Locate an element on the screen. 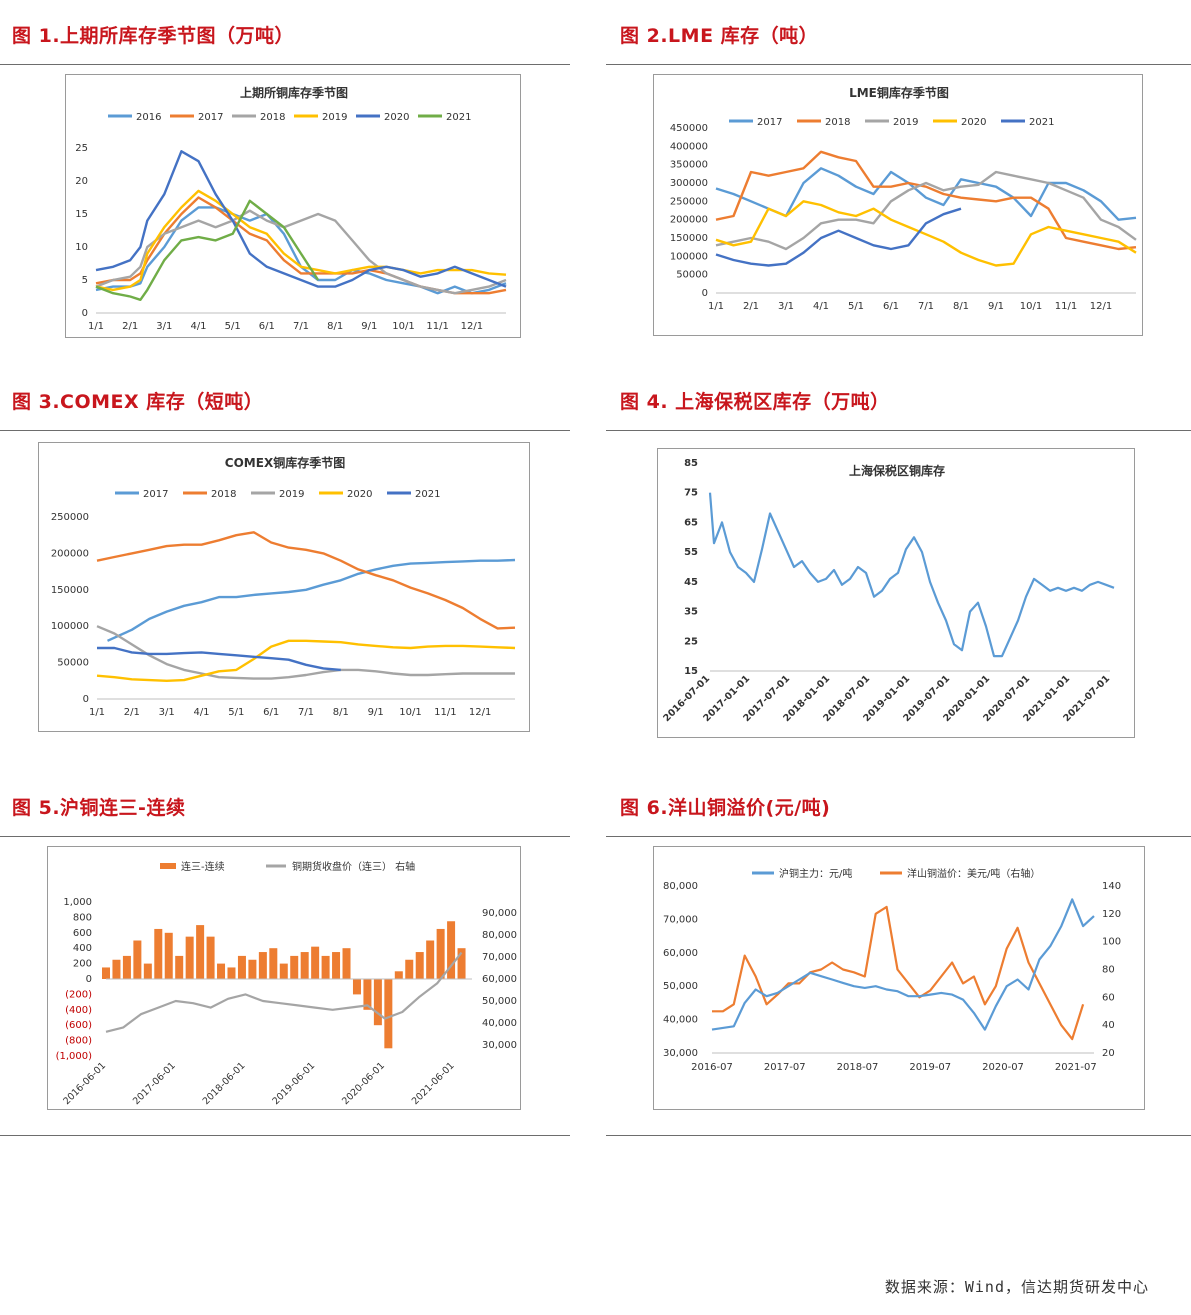 Image resolution: width=1191 pixels, height=1315 pixels. y-left-tick-label: 40,000 is located at coordinates (680, 1020).